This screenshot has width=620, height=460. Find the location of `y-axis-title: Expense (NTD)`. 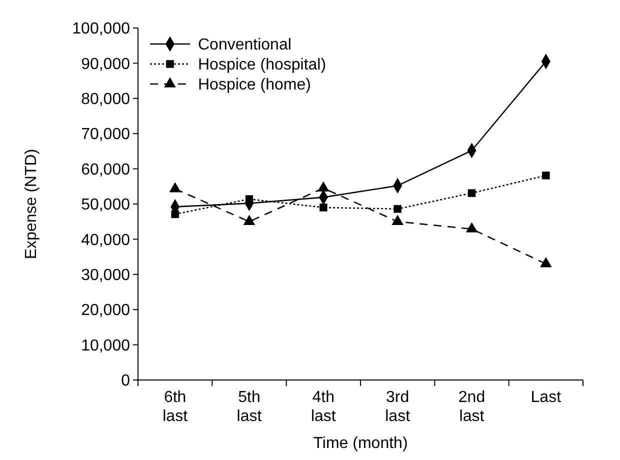

y-axis-title: Expense (NTD) is located at coordinates (31, 204).